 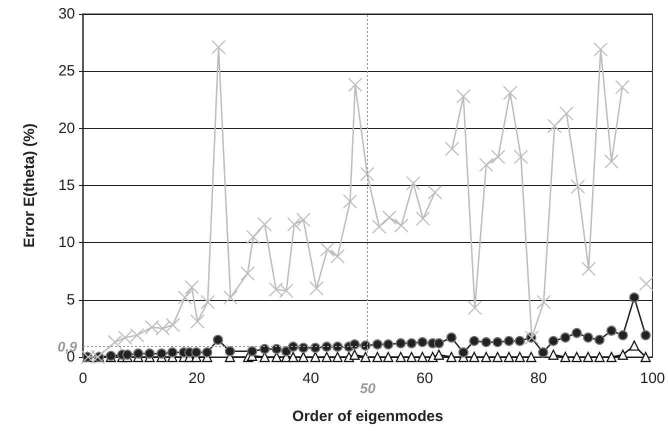 I want to click on x-tick-label: 20, so click(x=197, y=378).